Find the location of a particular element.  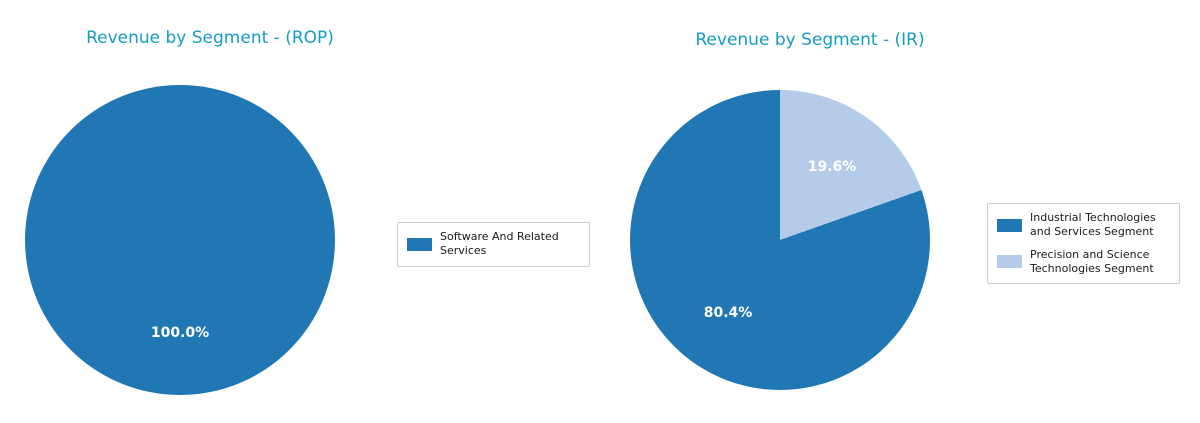

legend-label-software: Software And Related Services is located at coordinates (499, 244).